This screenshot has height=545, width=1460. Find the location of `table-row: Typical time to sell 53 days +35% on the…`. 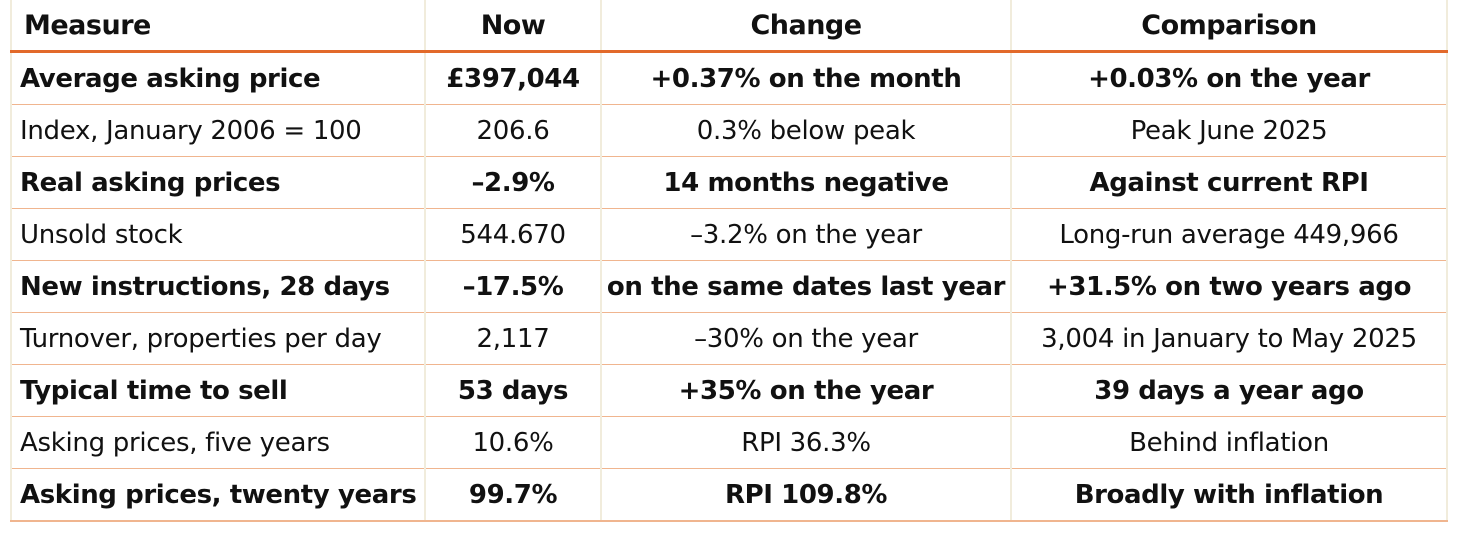

table-row: Typical time to sell 53 days +35% on the… is located at coordinates (729, 390).